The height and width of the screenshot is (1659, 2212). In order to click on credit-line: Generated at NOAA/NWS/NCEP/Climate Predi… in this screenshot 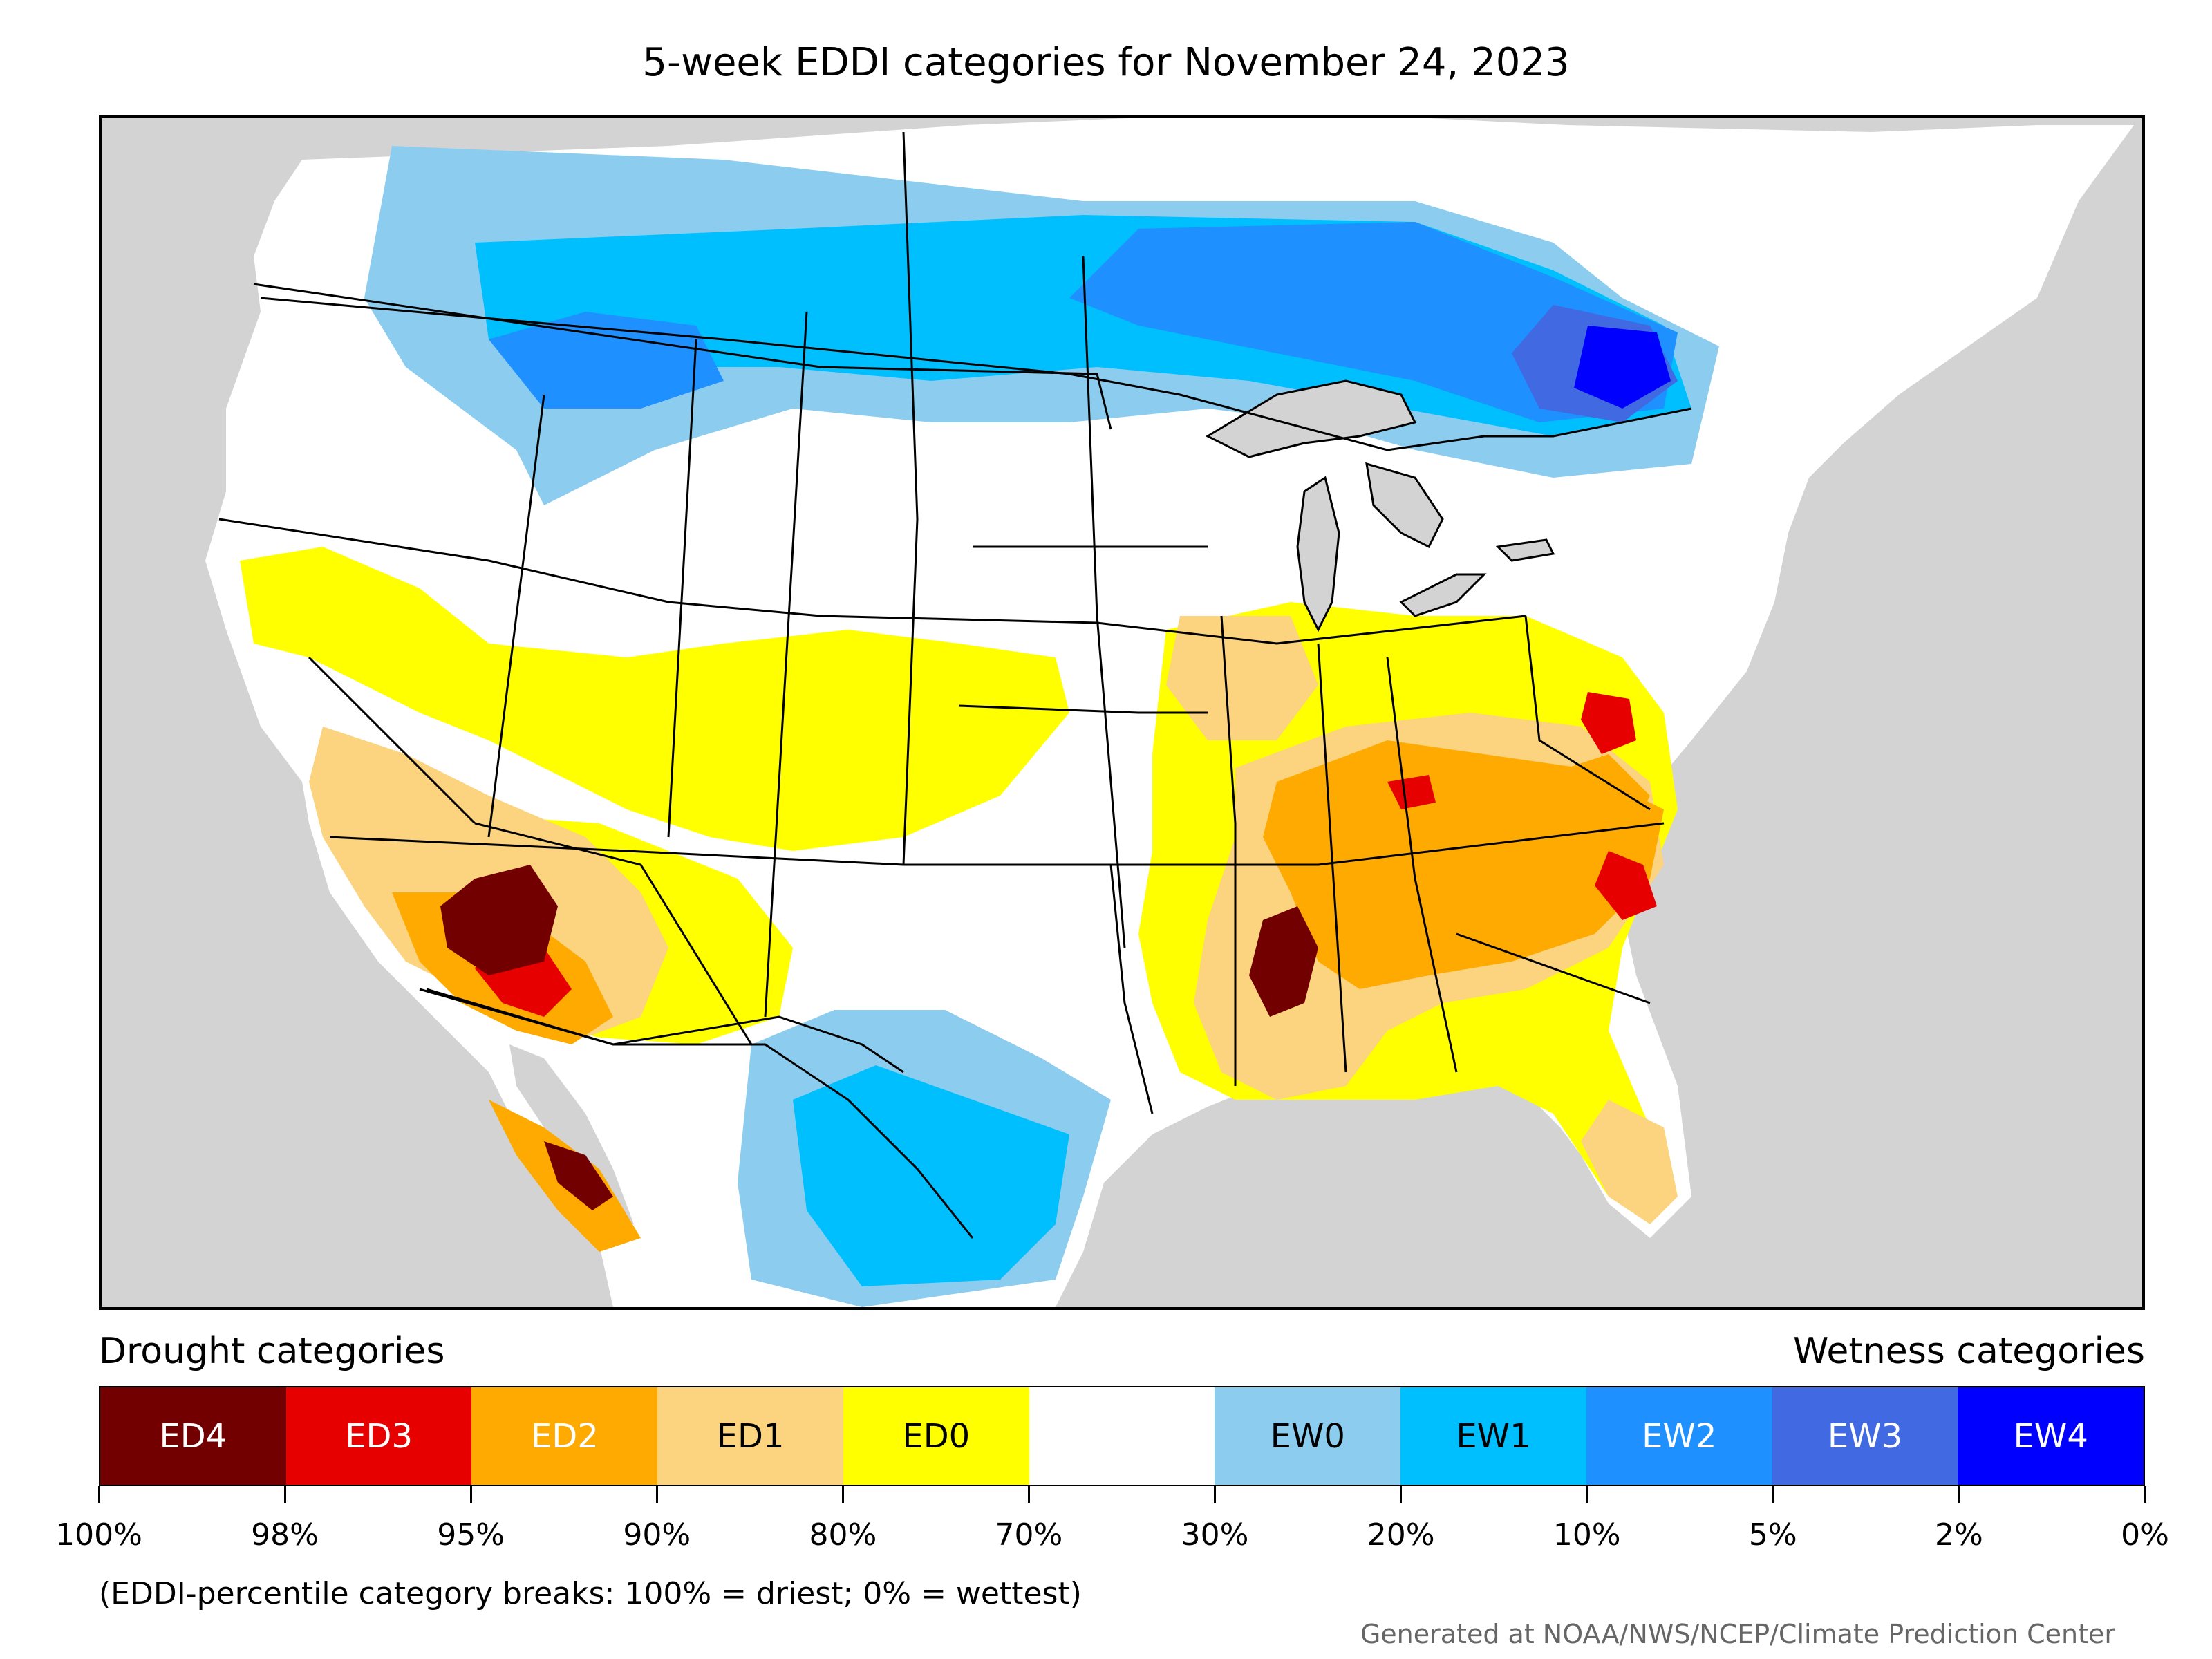, I will do `click(1737, 1634)`.